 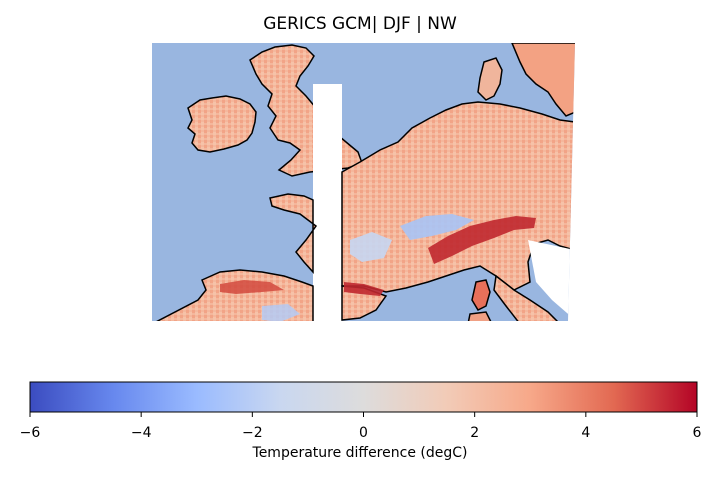 What do you see at coordinates (490, 79) in the screenshot?
I see `land-denmark` at bounding box center [490, 79].